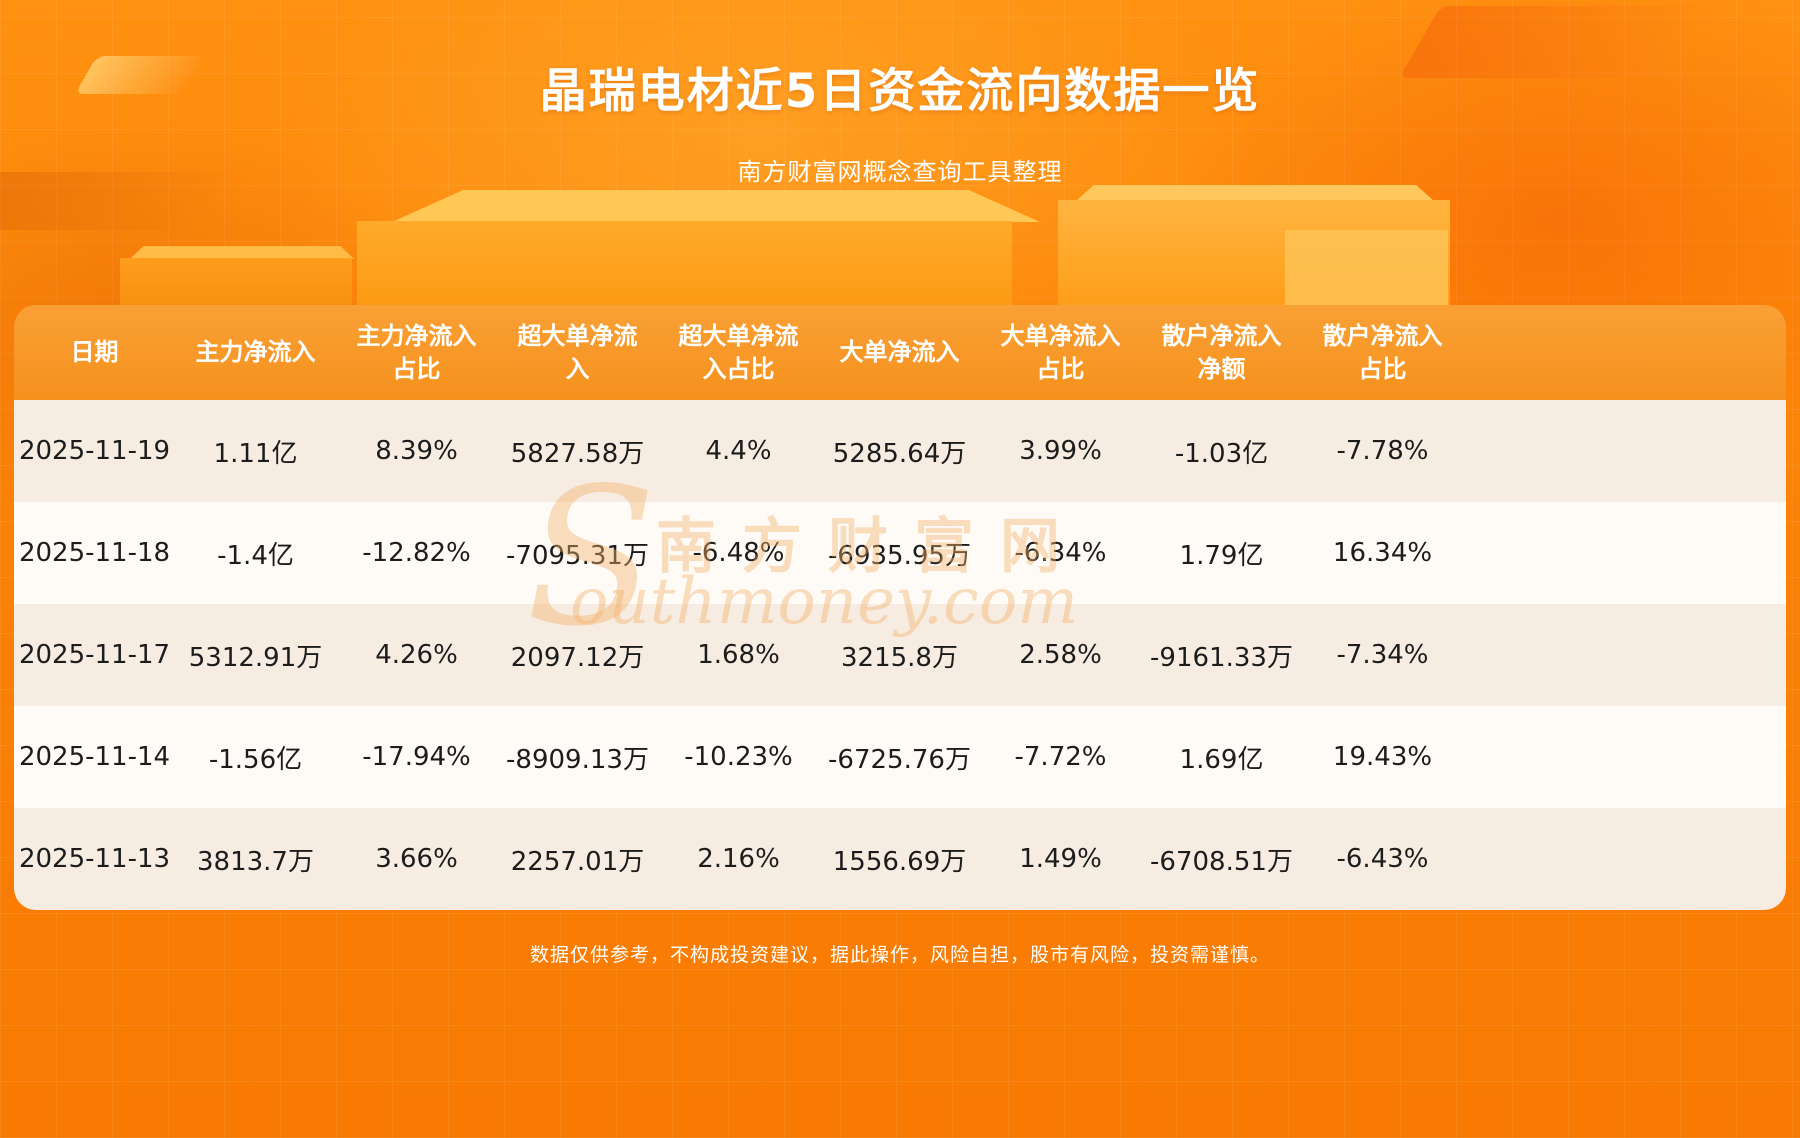 Image resolution: width=1800 pixels, height=1138 pixels. Describe the element at coordinates (1060, 757) in the screenshot. I see `value-cell: -7.72%` at that location.